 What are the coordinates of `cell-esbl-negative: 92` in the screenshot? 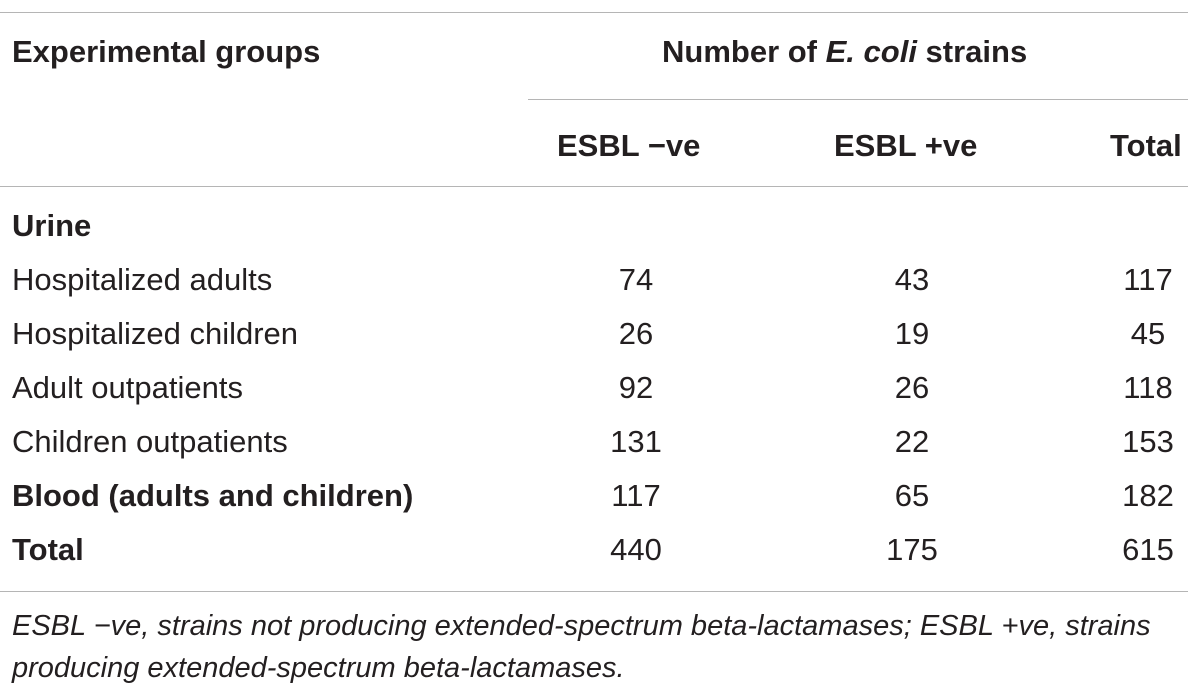 It's located at (636, 387).